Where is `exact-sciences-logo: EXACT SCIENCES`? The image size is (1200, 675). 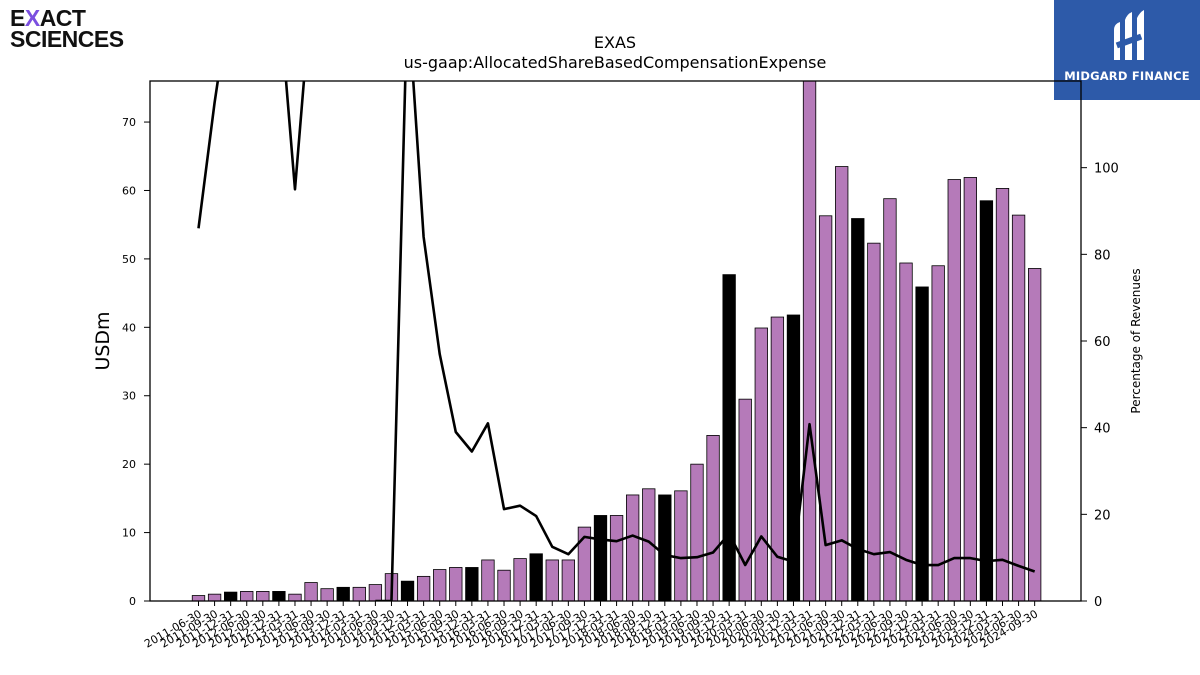
exact-sciences-logo: EXACT SCIENCES is located at coordinates (67, 28).